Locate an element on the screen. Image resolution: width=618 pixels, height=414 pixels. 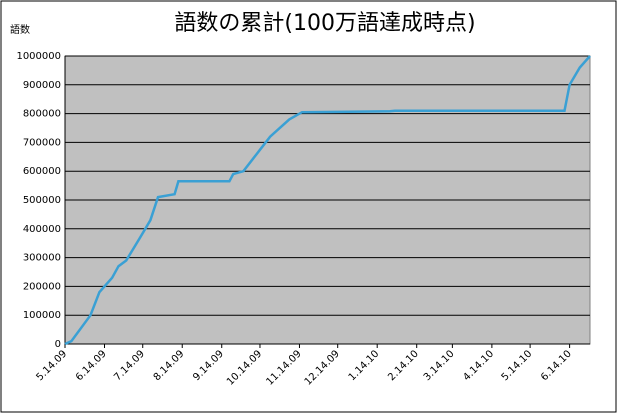
y-tick-label: 500000 is located at coordinates (42, 200).